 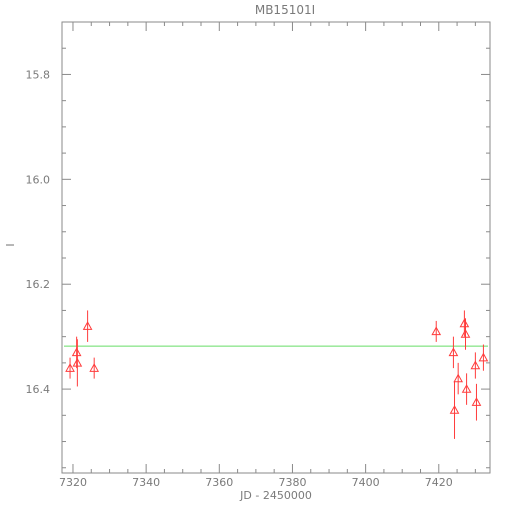 What do you see at coordinates (439, 482) in the screenshot?
I see `x-tick-label: 7420` at bounding box center [439, 482].